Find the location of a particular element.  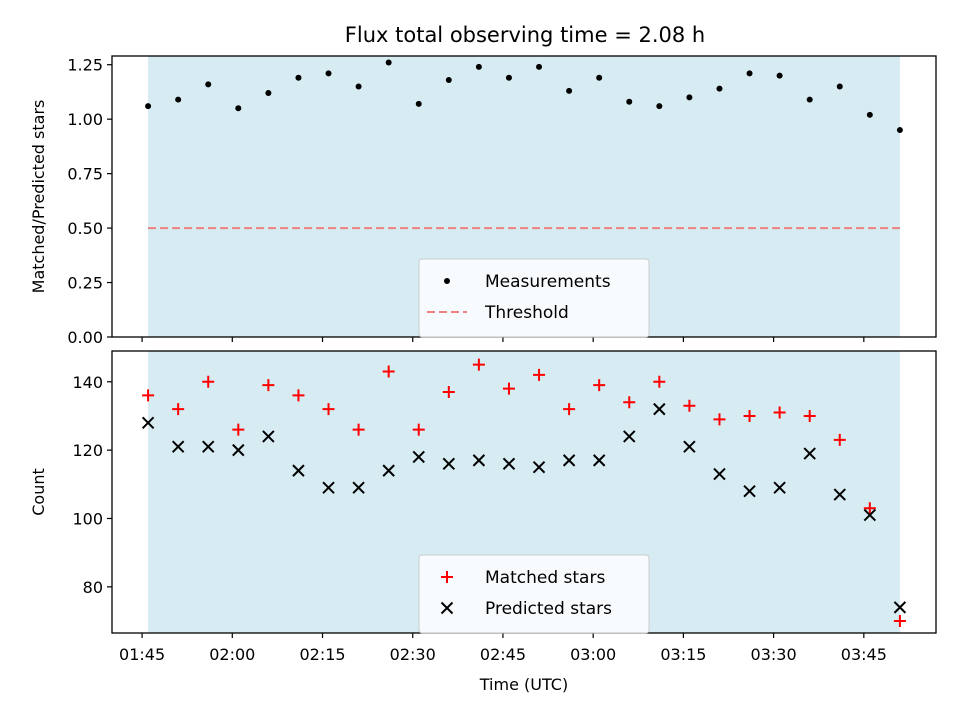

y-tick-label: 100 is located at coordinates (87, 518).